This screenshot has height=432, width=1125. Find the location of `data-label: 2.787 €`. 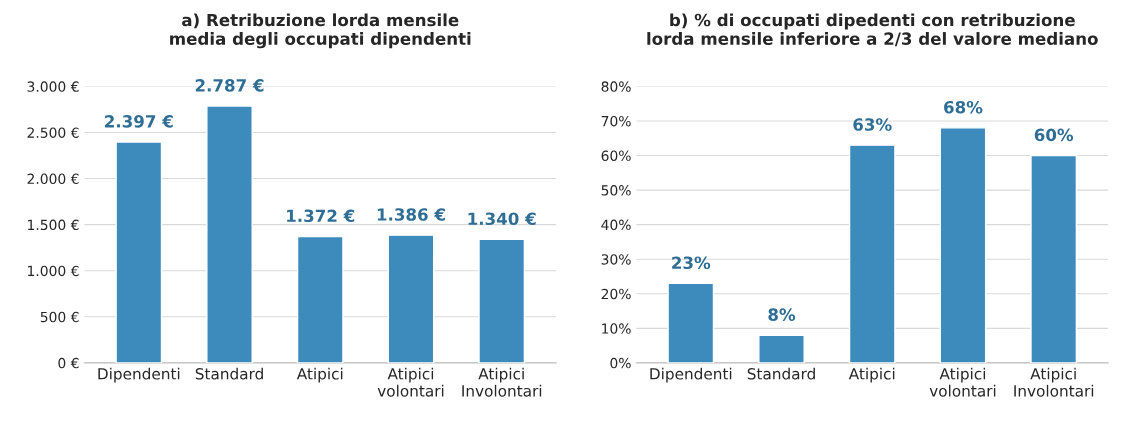

data-label: 2.787 € is located at coordinates (229, 85).